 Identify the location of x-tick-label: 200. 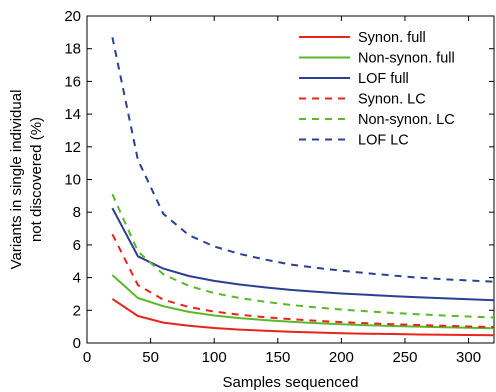
(341, 357).